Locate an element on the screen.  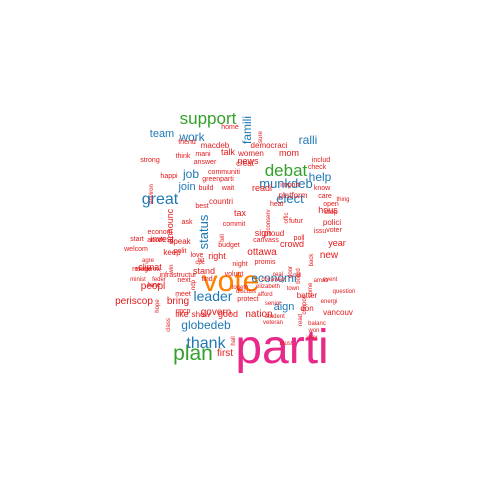
word-women: women is located at coordinates (250, 153).